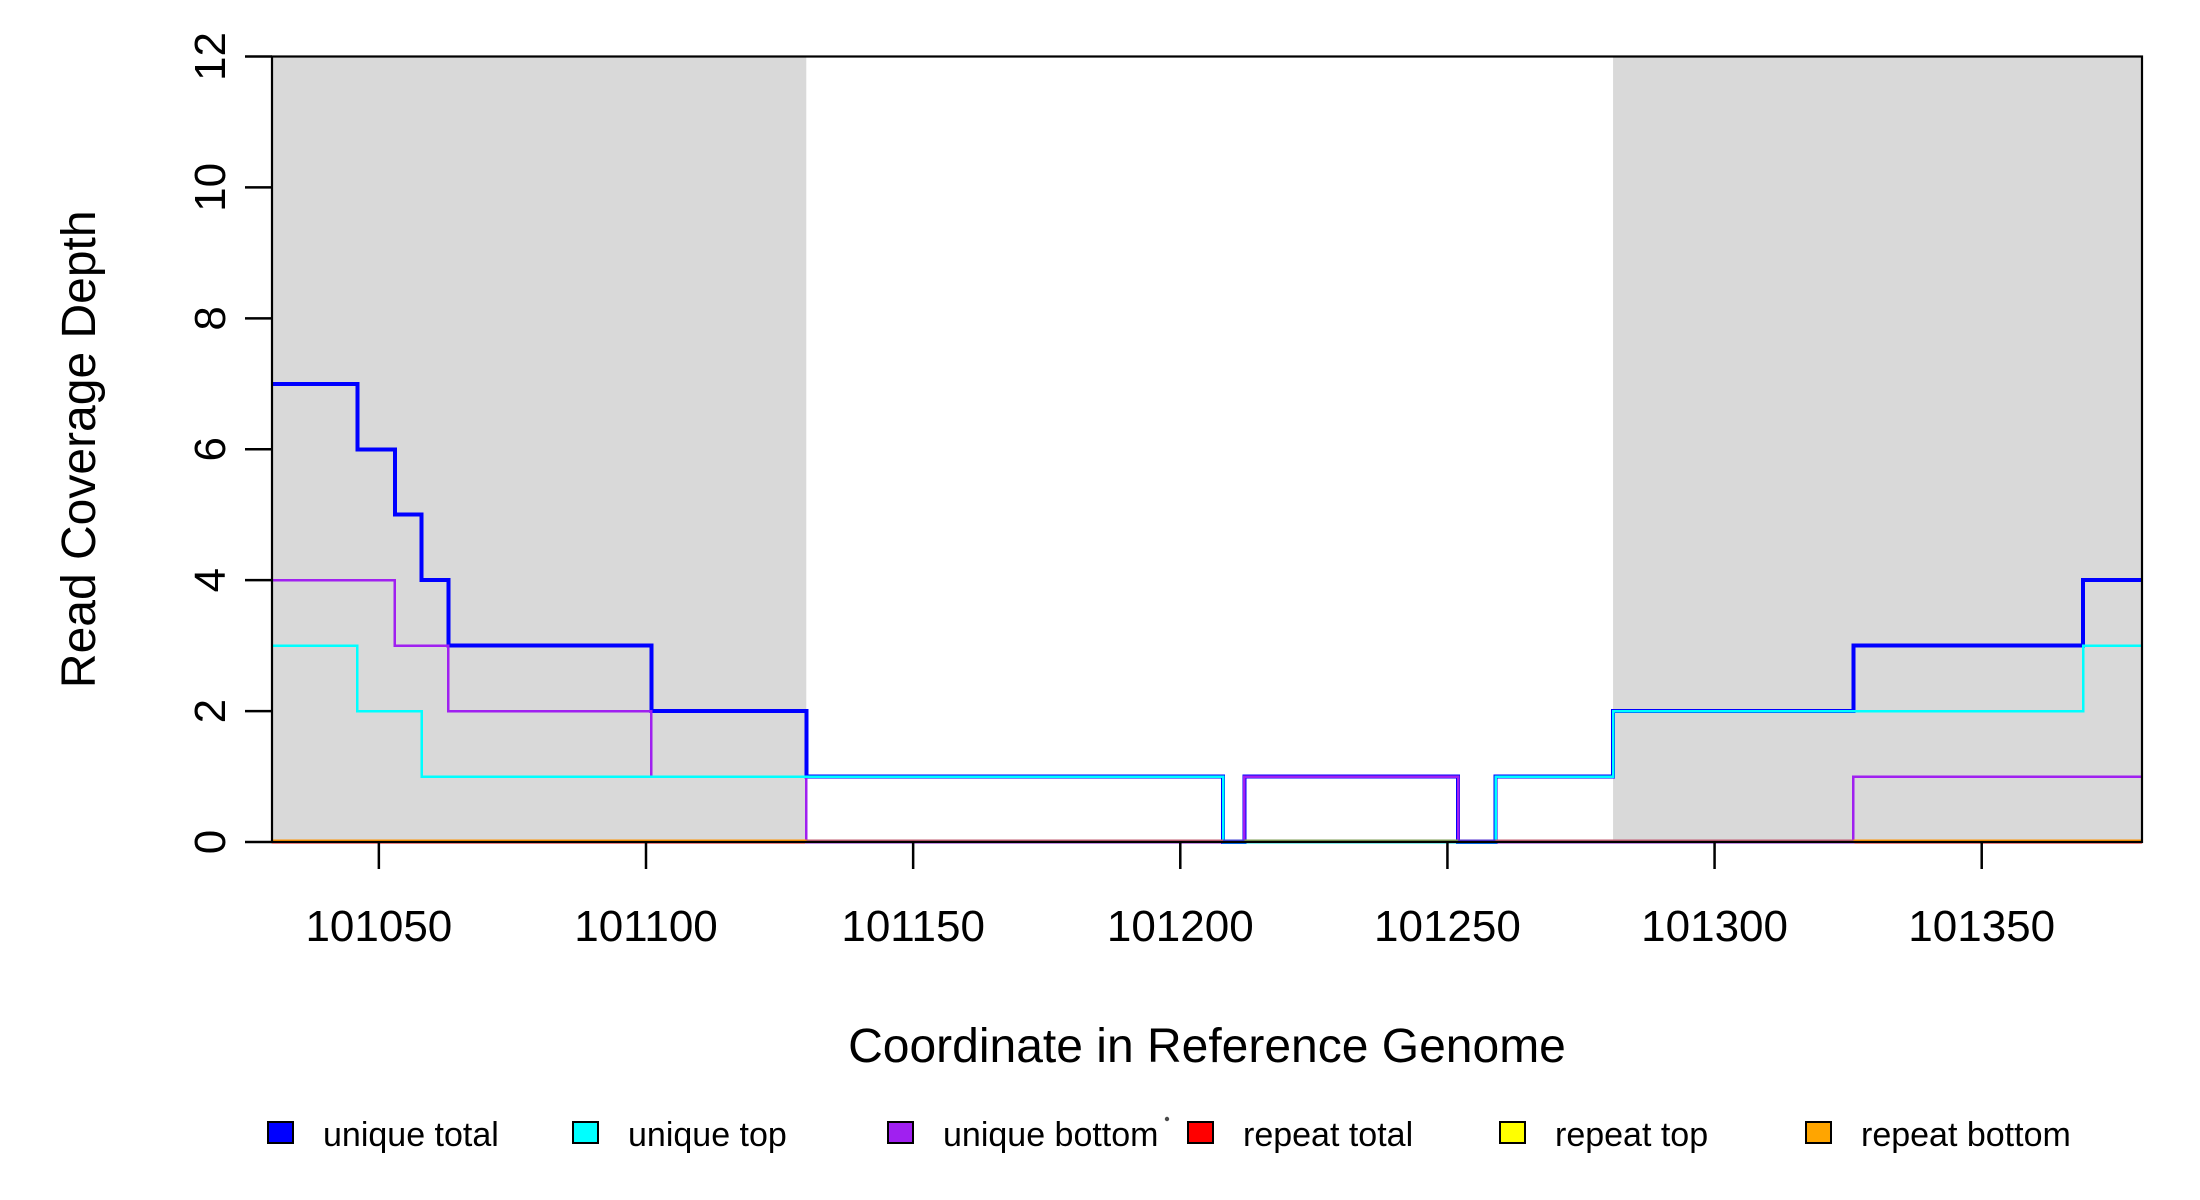 Image resolution: width=2200 pixels, height=1200 pixels. I want to click on legend-swatch-repeat-total, so click(1200, 1132).